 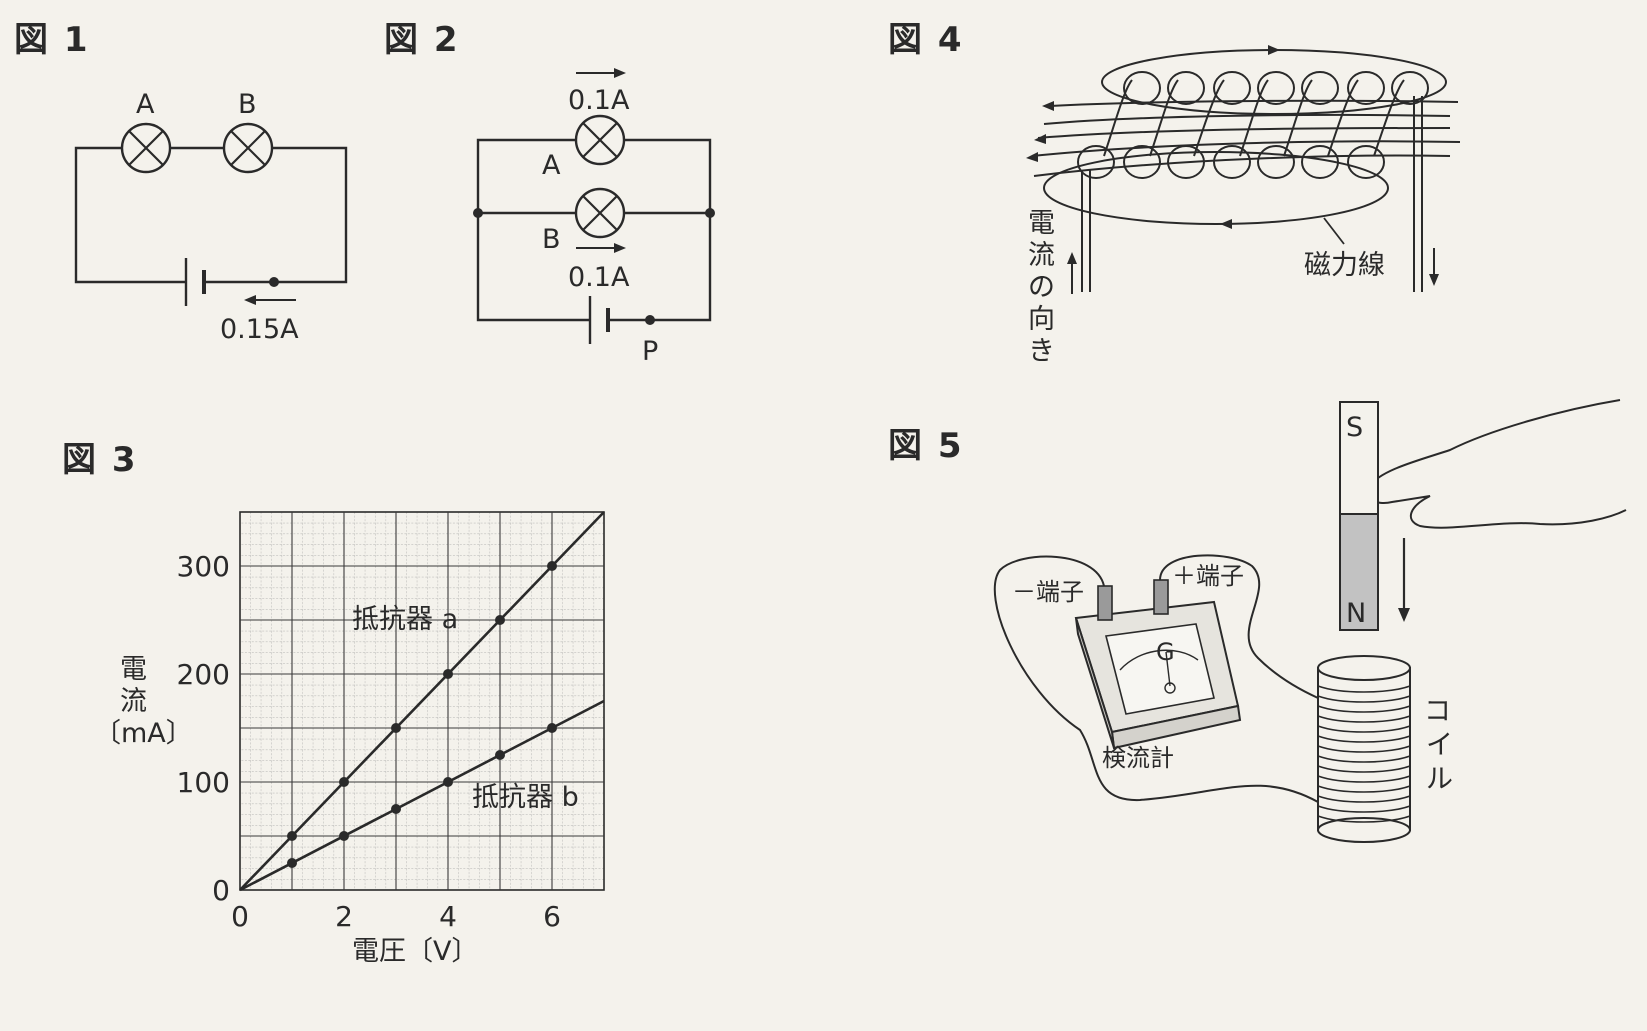 I want to click on fig5-minus-terminal: －端子, so click(x=1048, y=592).